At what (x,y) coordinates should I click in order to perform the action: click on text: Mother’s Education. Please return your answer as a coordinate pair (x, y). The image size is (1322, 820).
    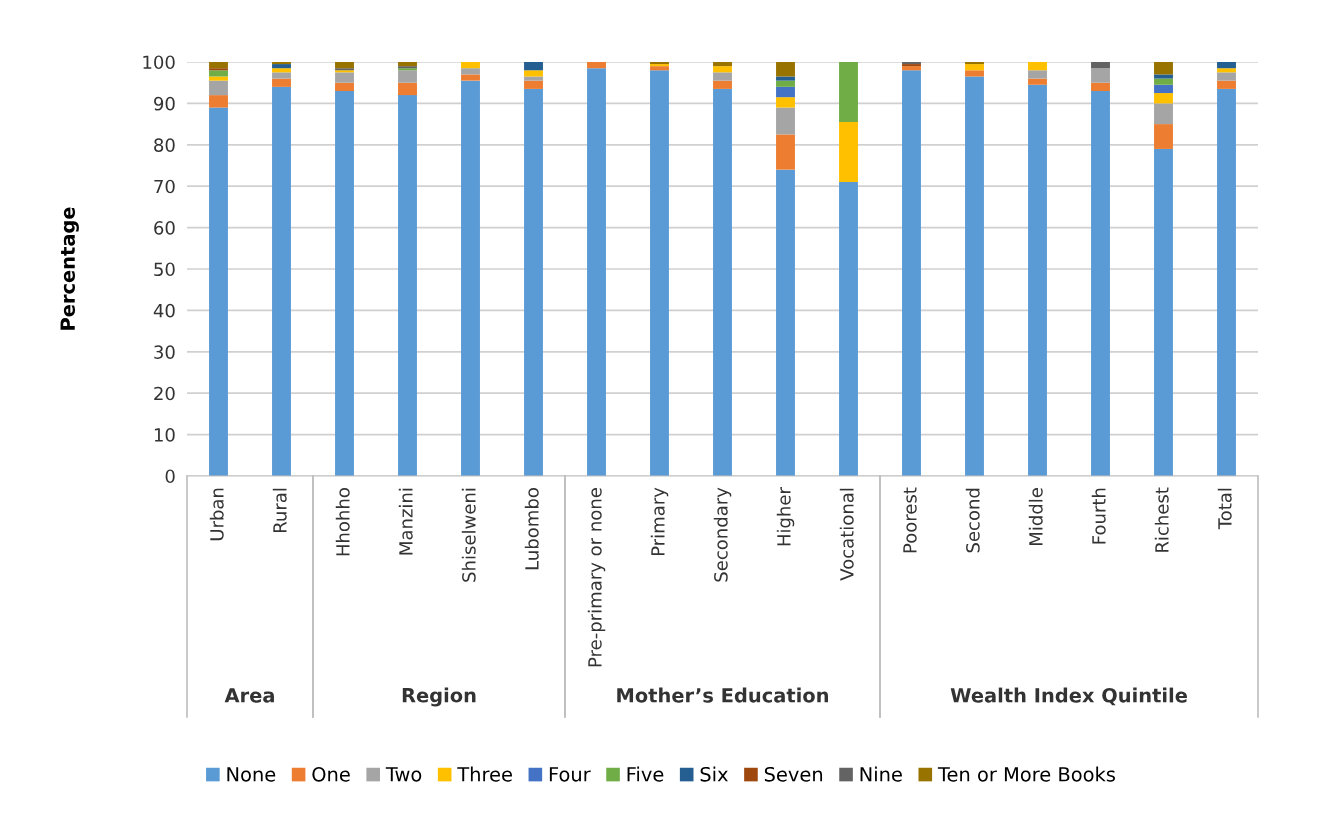
    Looking at the image, I should click on (722, 695).